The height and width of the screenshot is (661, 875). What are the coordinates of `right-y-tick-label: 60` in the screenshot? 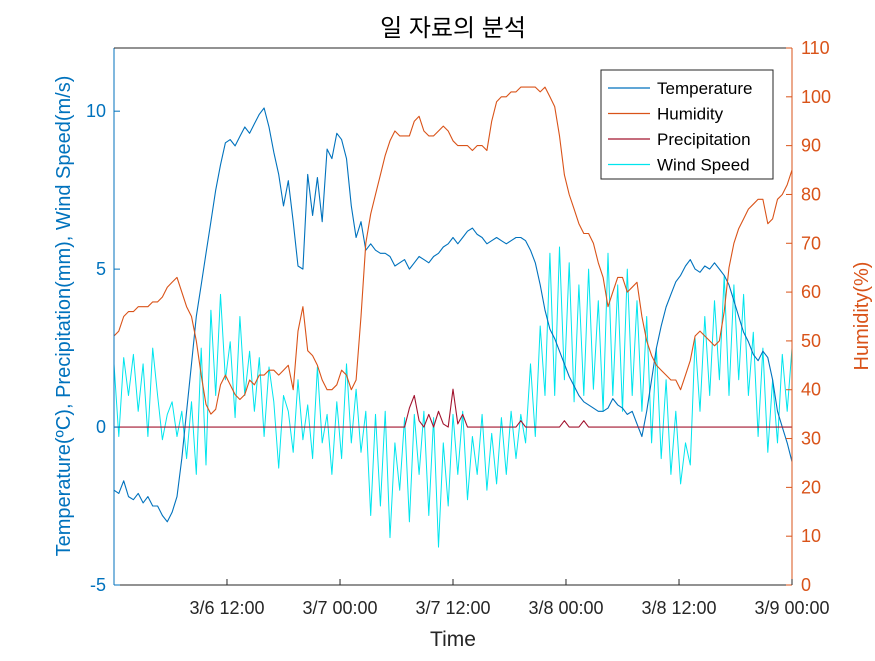 It's located at (811, 292).